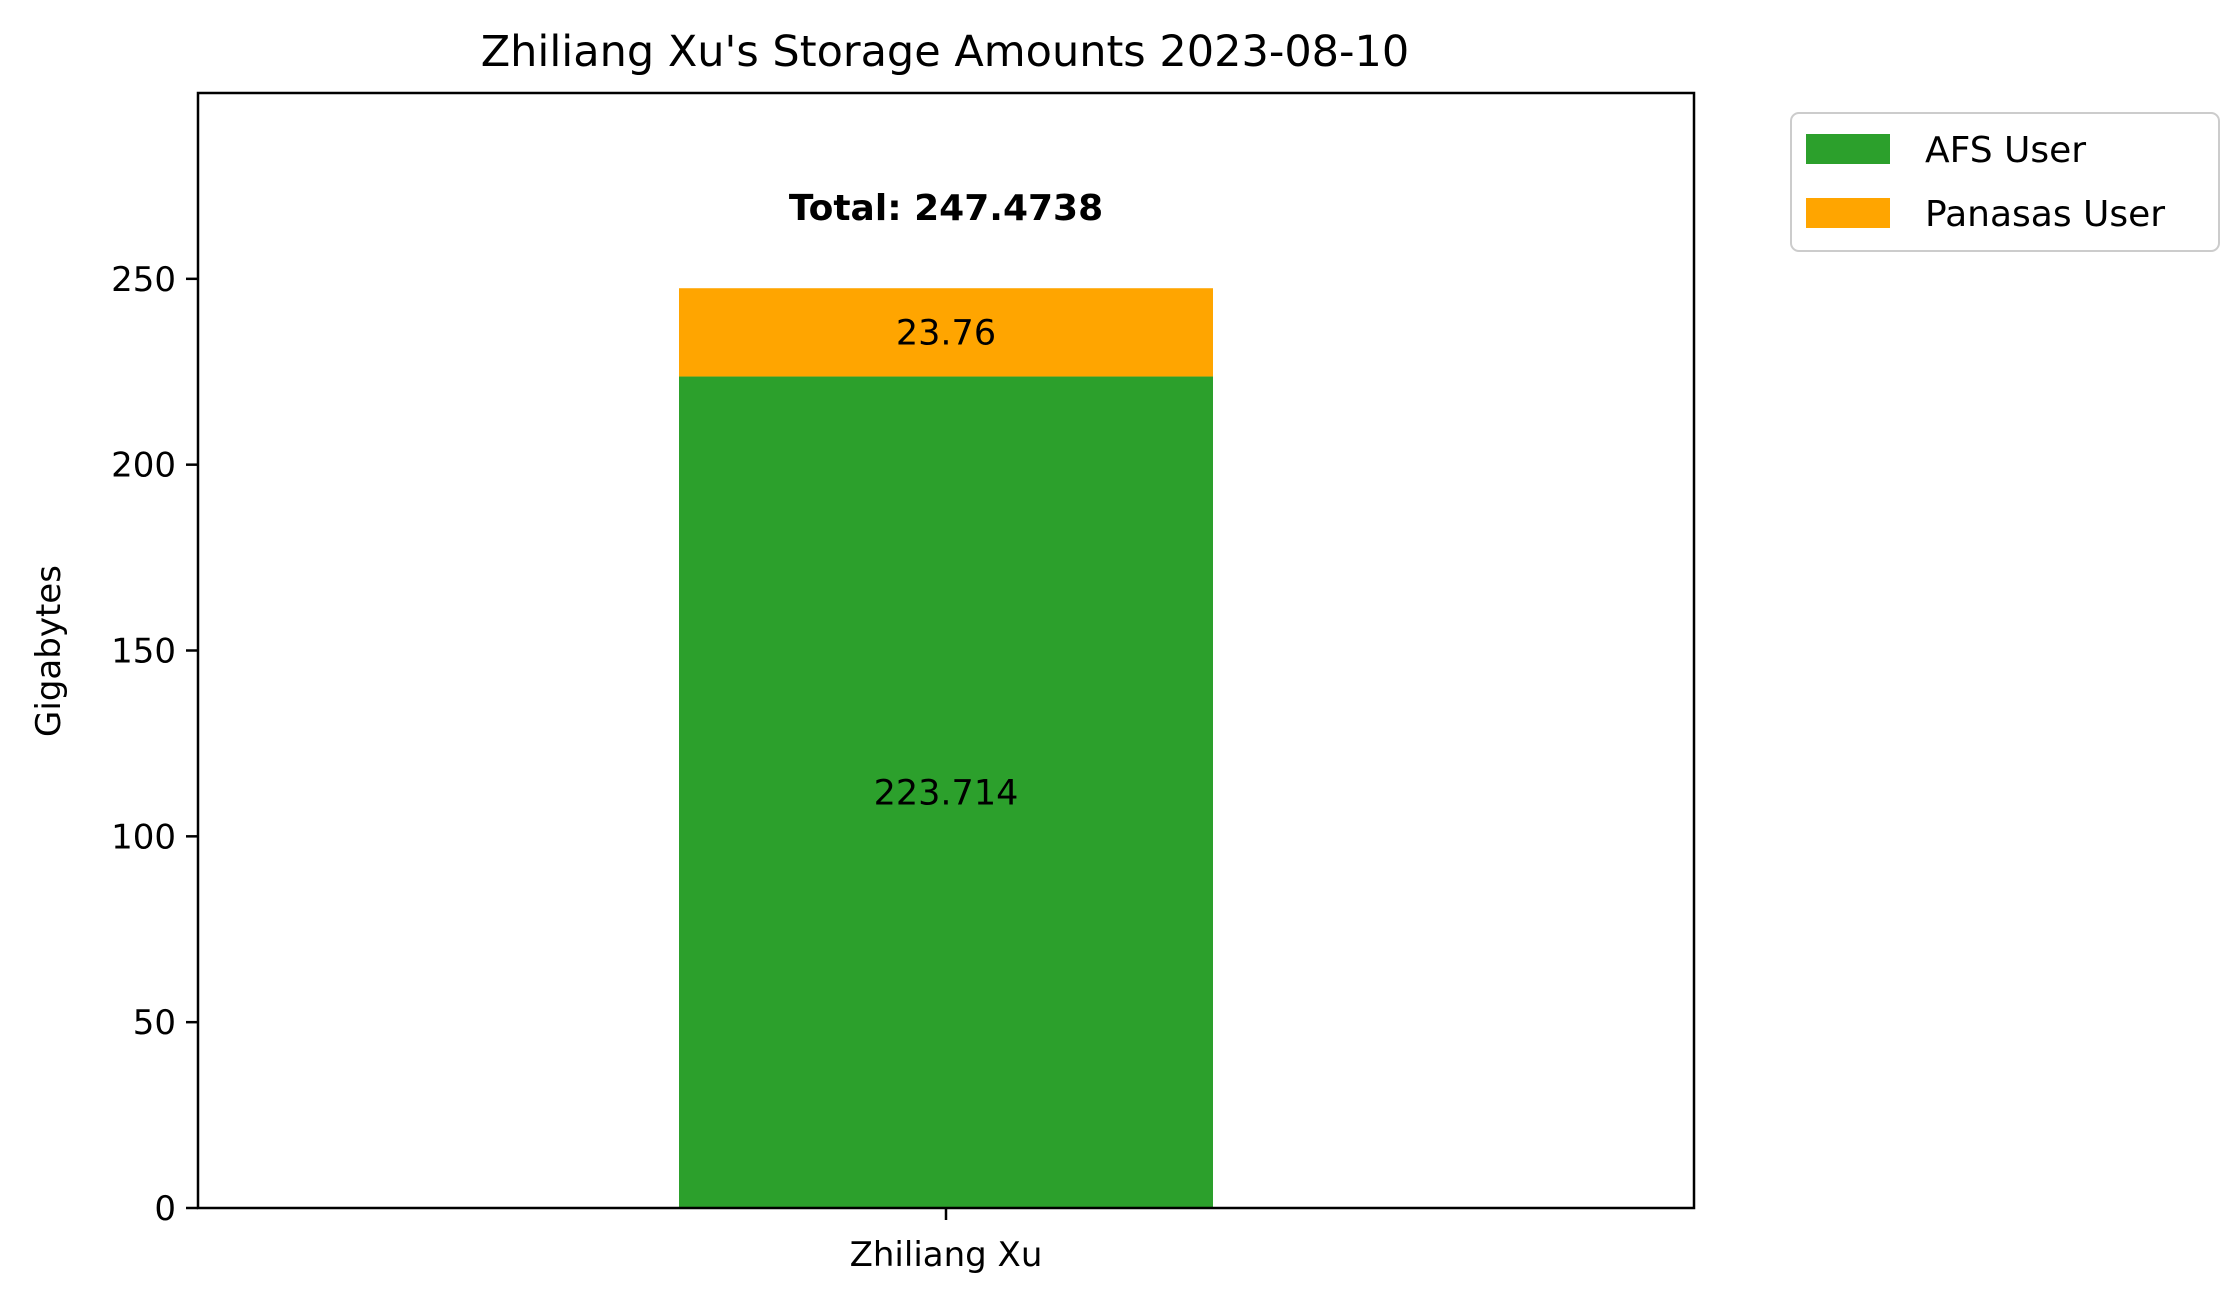 Image resolution: width=2238 pixels, height=1302 pixels. I want to click on legend-label-afs-user: AFS User, so click(2005, 150).